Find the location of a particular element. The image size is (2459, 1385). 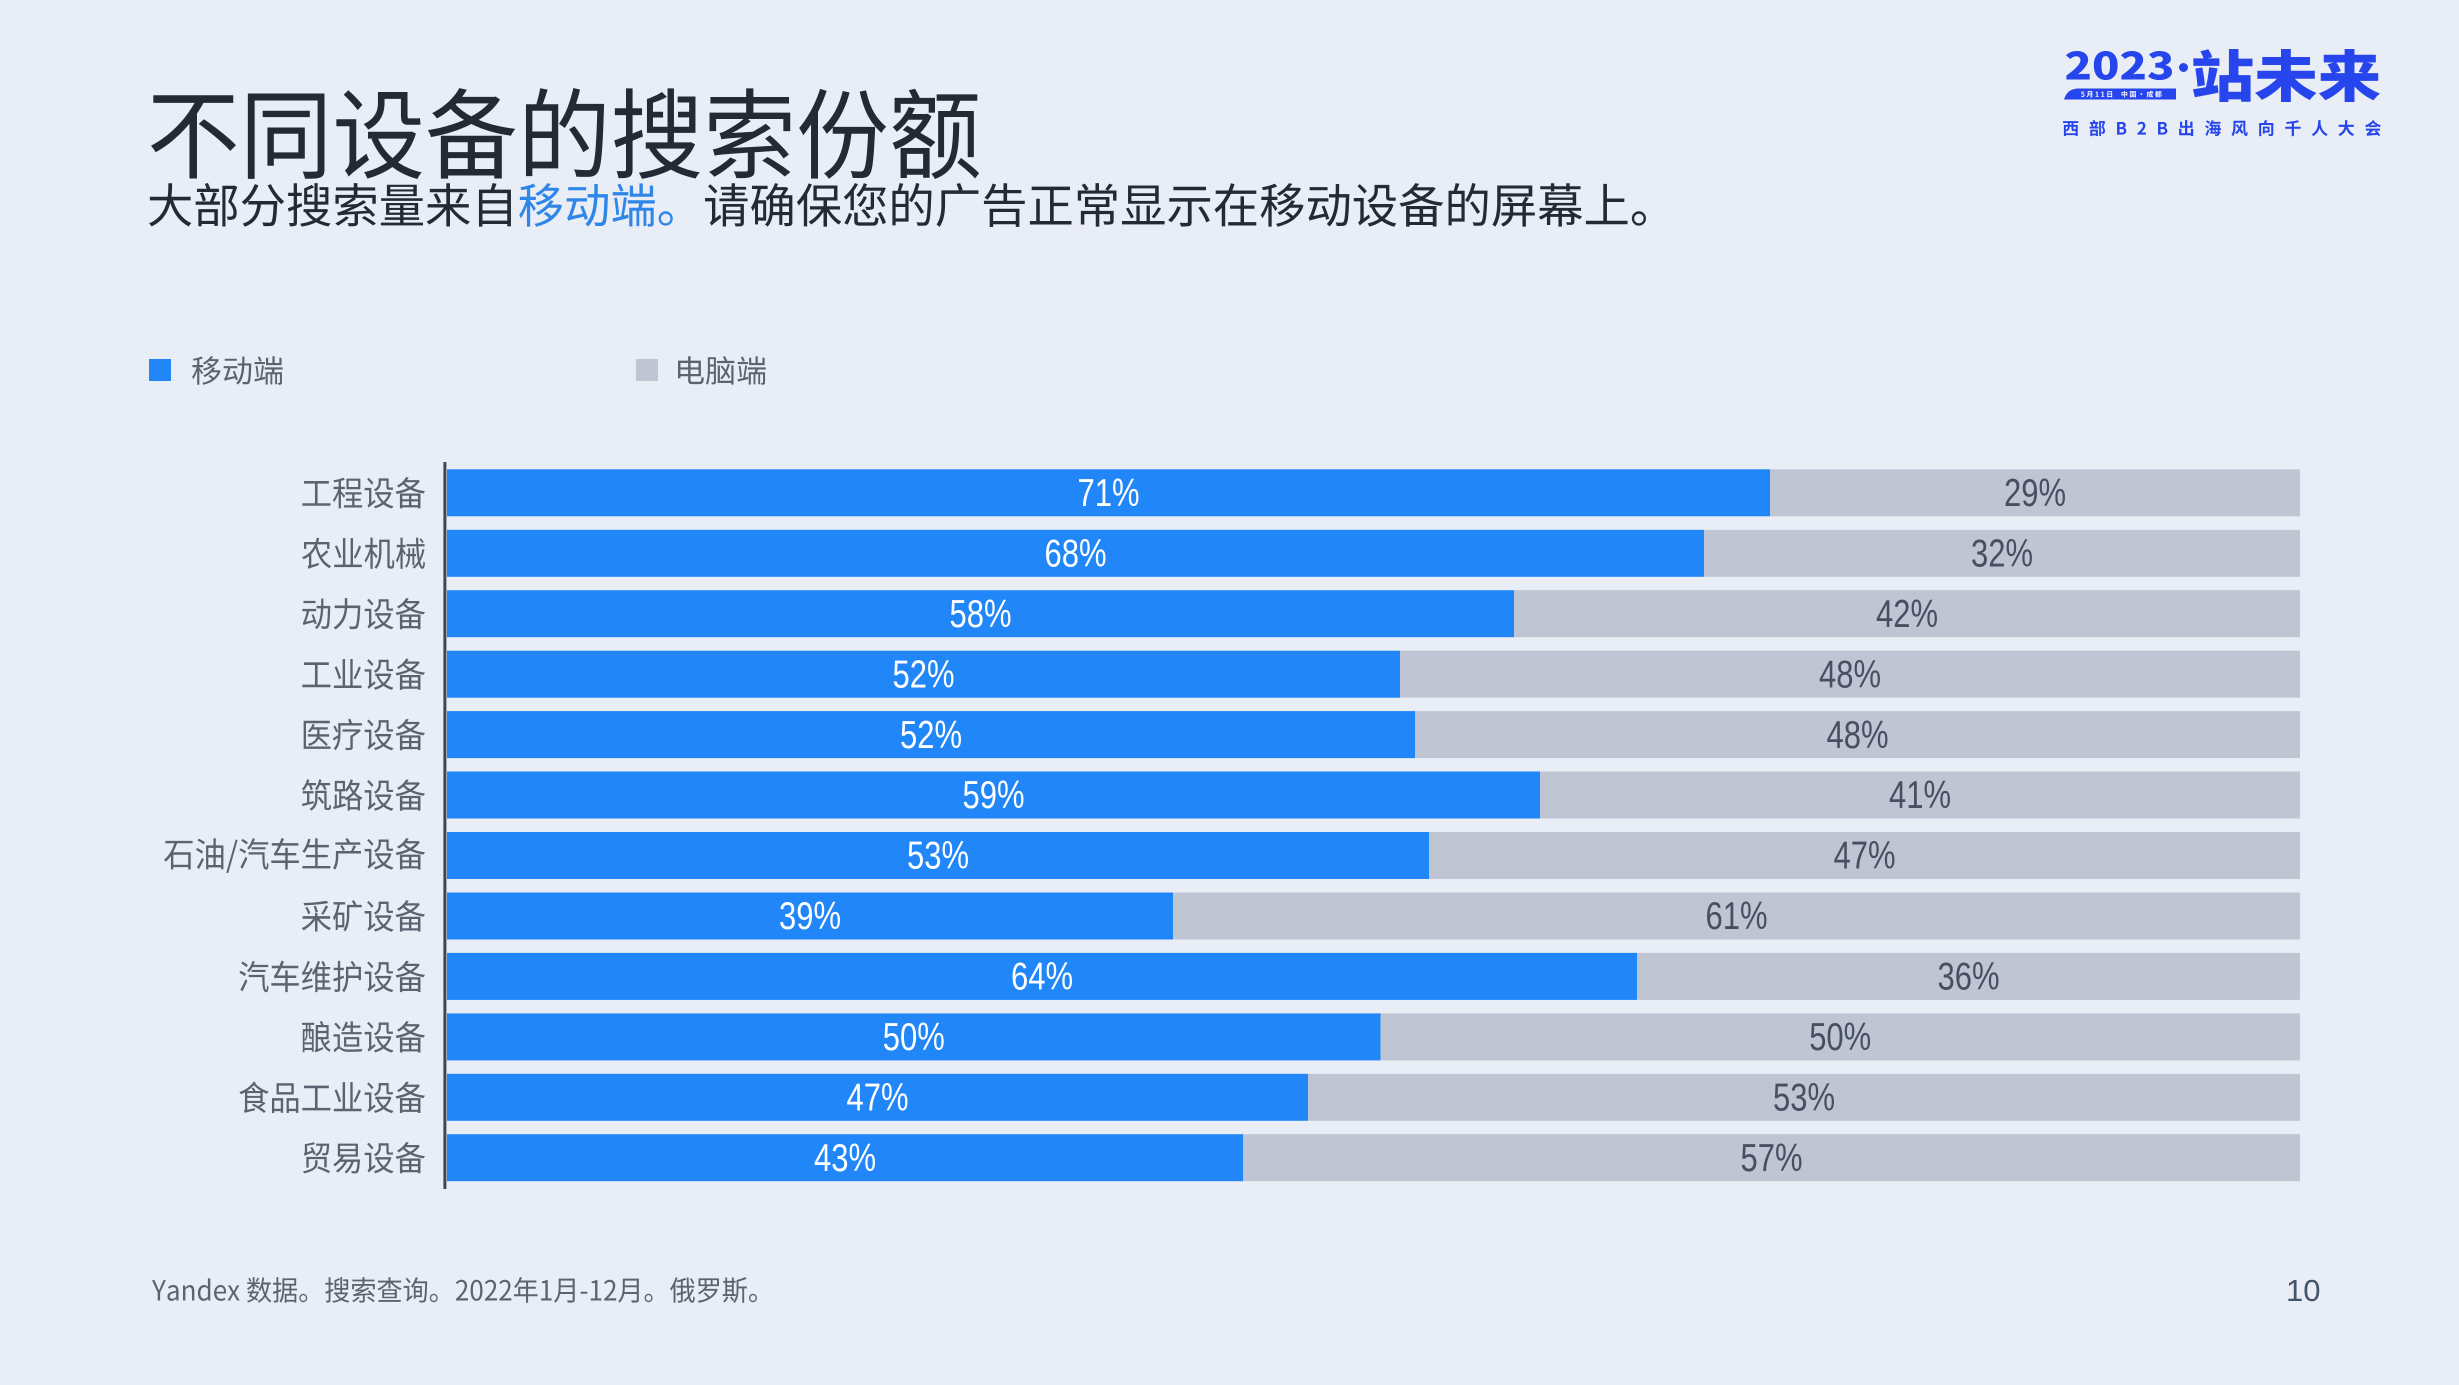

svg-text: 58% is located at coordinates (981, 614).